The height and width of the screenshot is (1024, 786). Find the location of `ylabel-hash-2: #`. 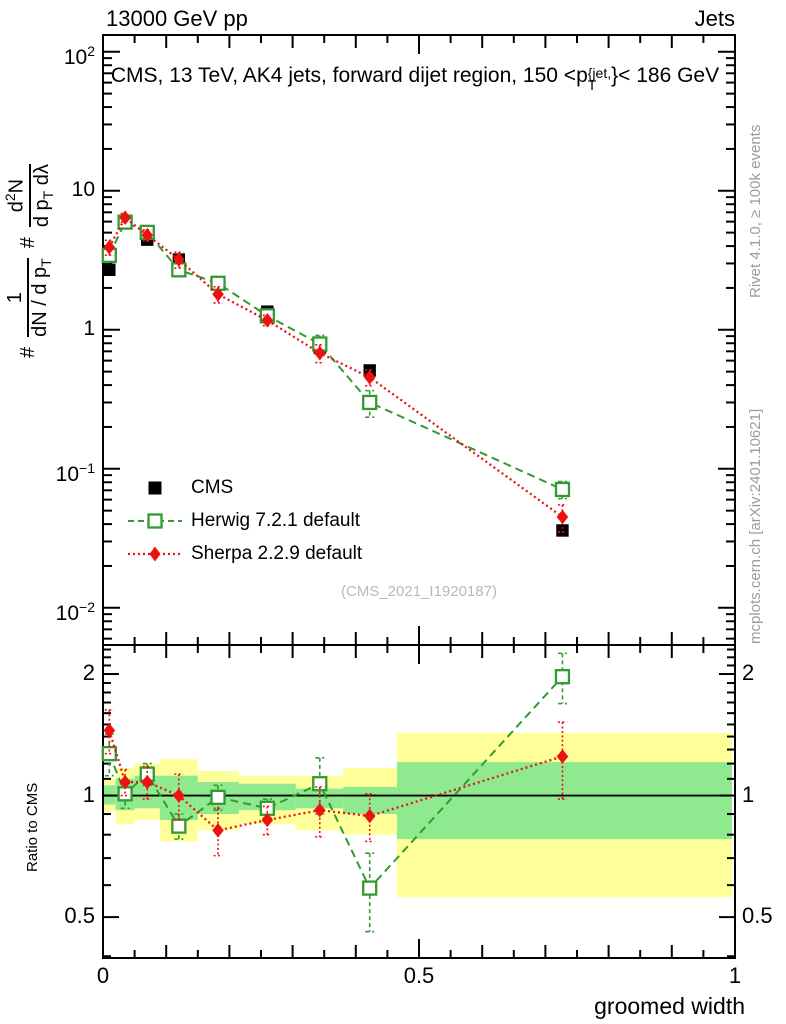

ylabel-hash-2: # is located at coordinates (28, 243).